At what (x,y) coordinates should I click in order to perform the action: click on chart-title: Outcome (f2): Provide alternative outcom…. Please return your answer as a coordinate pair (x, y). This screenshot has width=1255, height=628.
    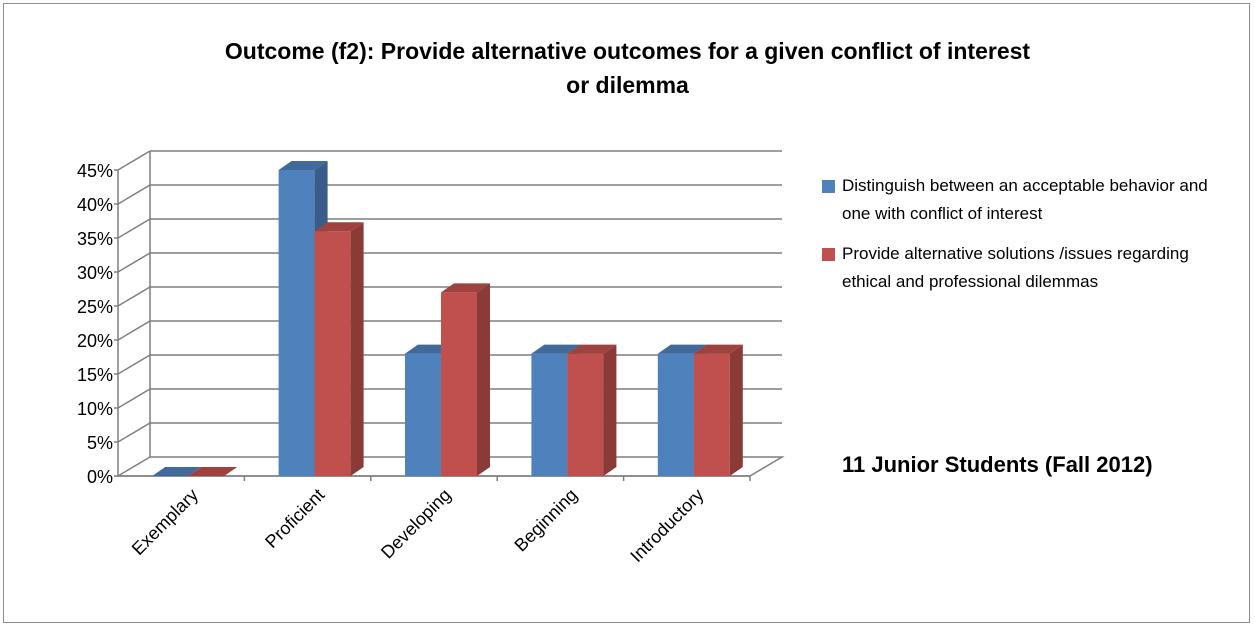
    Looking at the image, I should click on (627, 68).